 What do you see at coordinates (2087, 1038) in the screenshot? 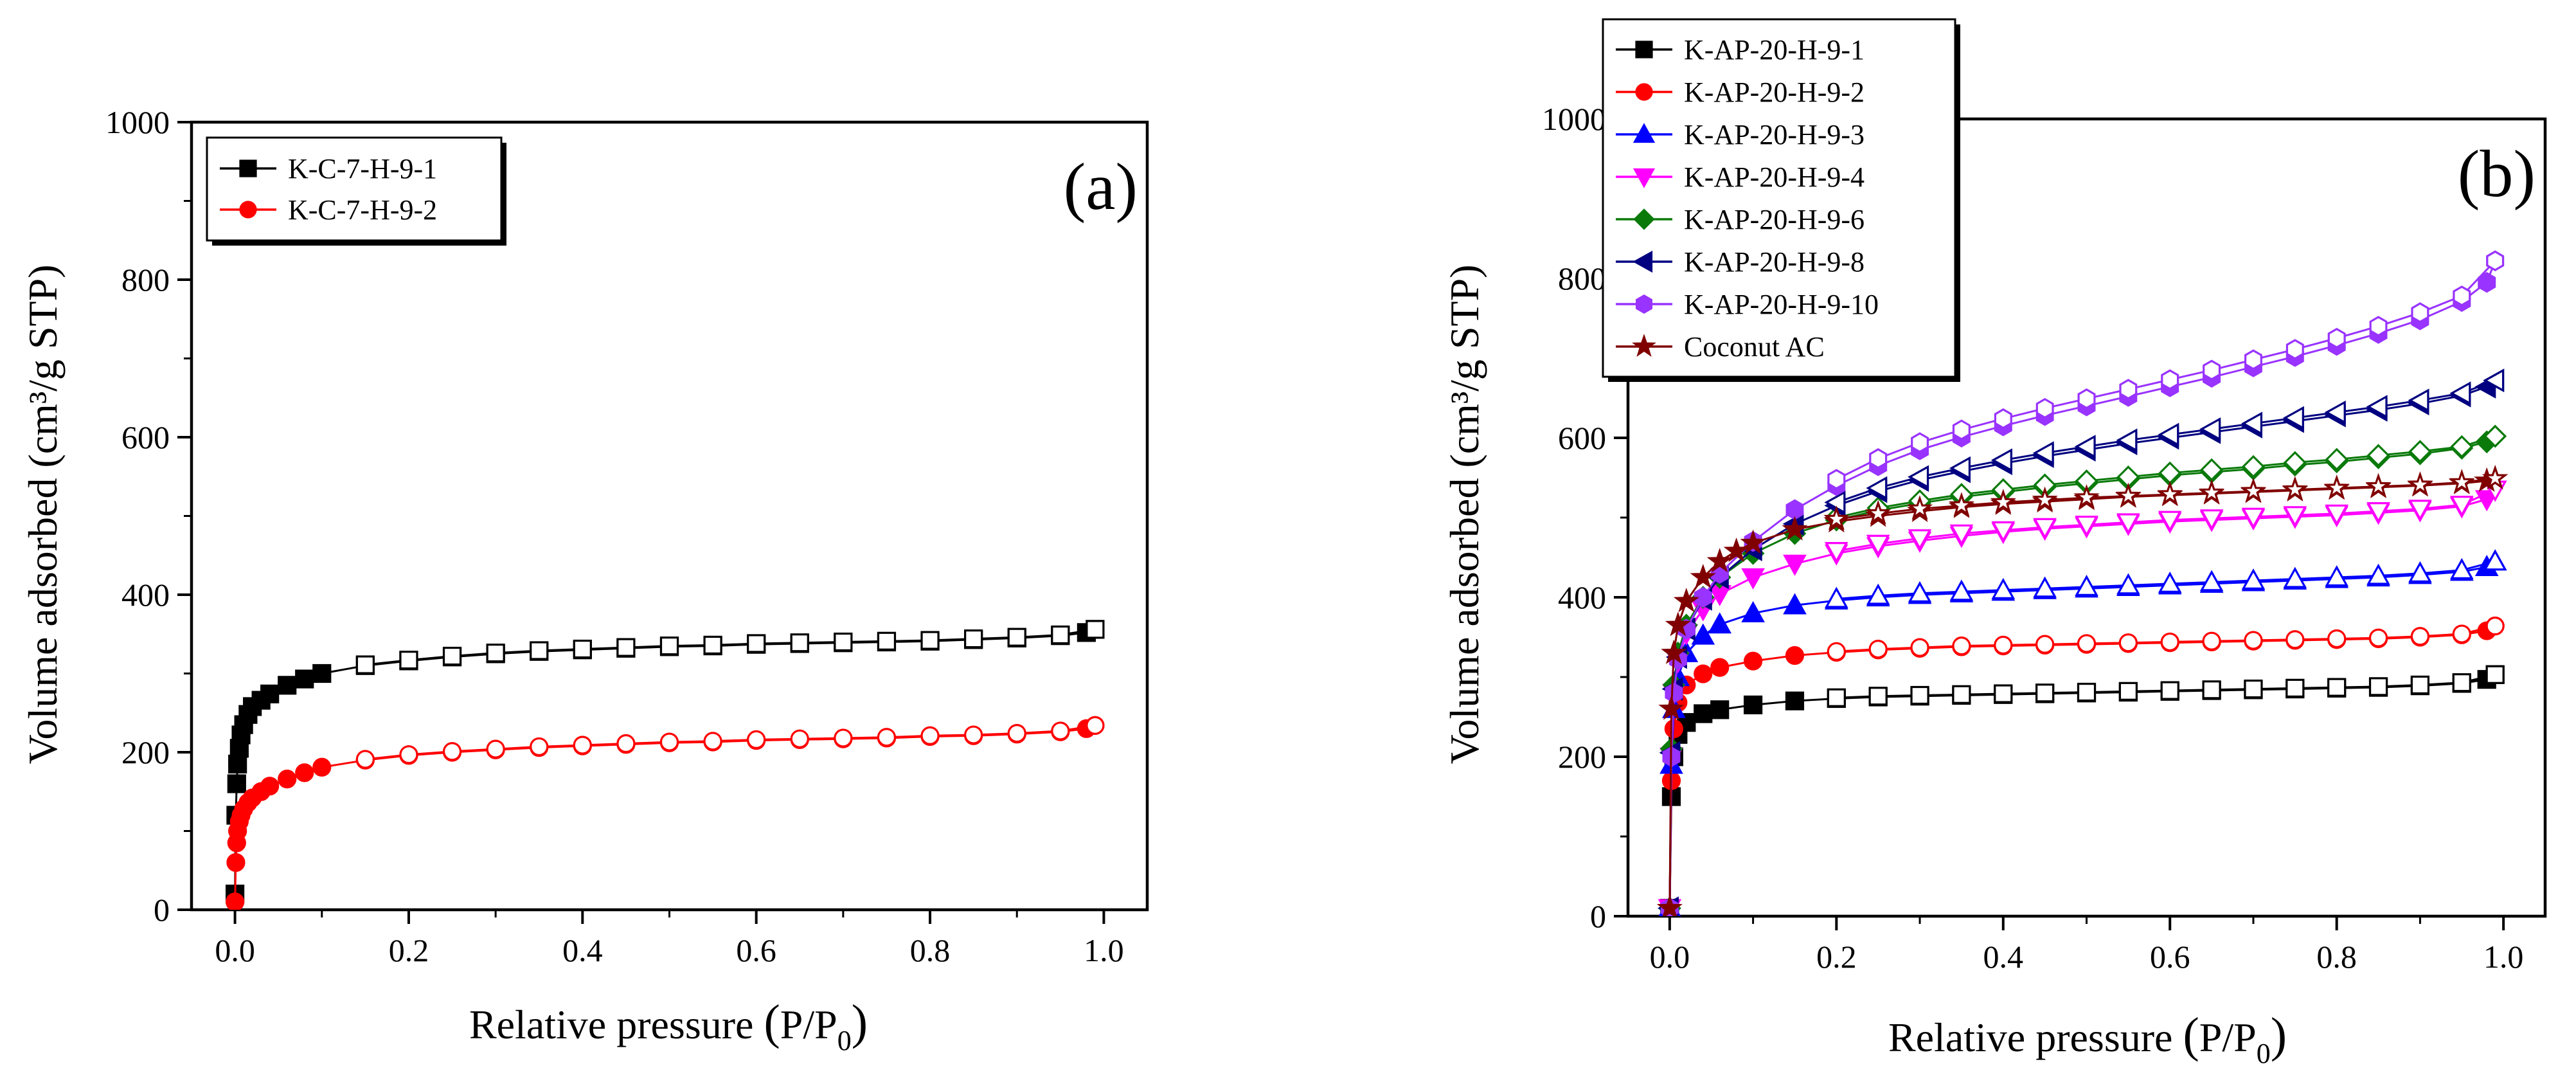
I see `x-axis-title: Relative pressure (P/P0)` at bounding box center [2087, 1038].